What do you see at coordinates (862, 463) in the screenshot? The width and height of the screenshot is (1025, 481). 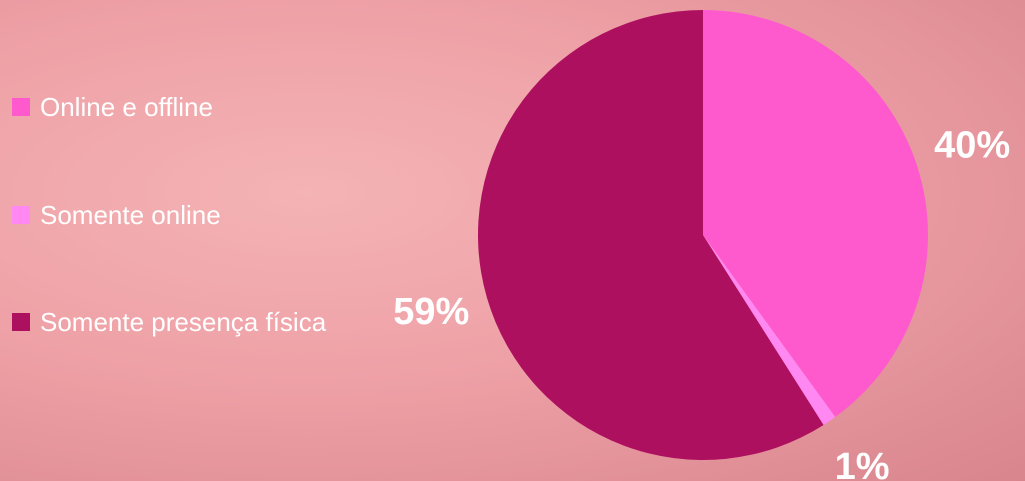 I see `data-label: 1%` at bounding box center [862, 463].